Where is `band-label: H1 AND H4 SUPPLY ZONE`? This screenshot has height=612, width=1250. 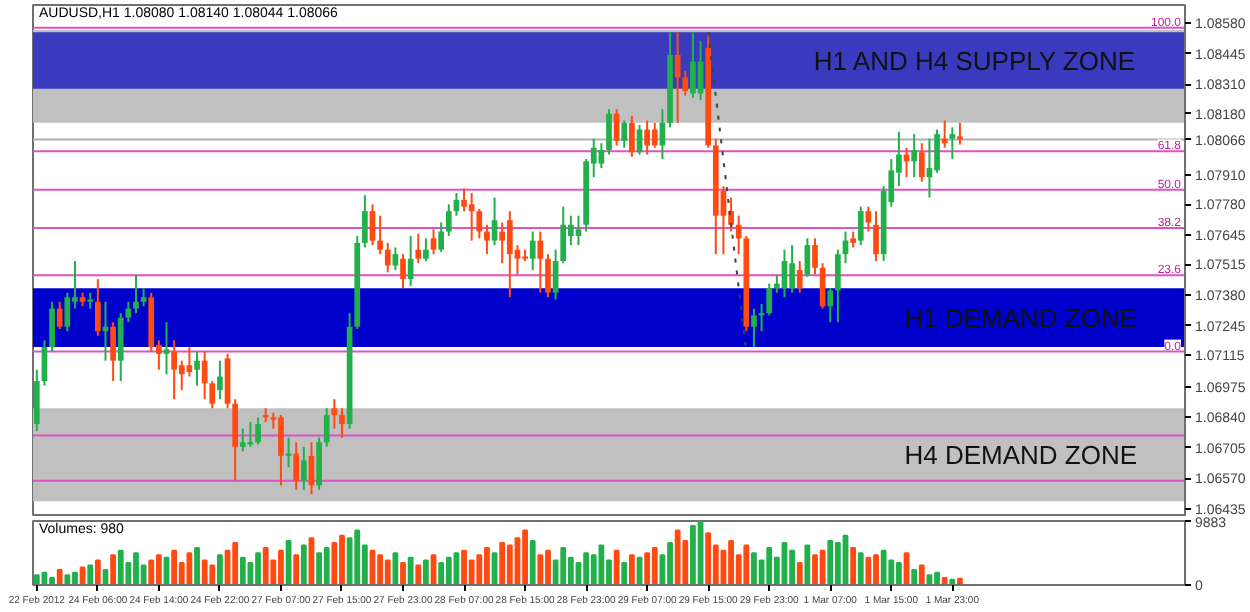
band-label: H1 AND H4 SUPPLY ZONE is located at coordinates (974, 60).